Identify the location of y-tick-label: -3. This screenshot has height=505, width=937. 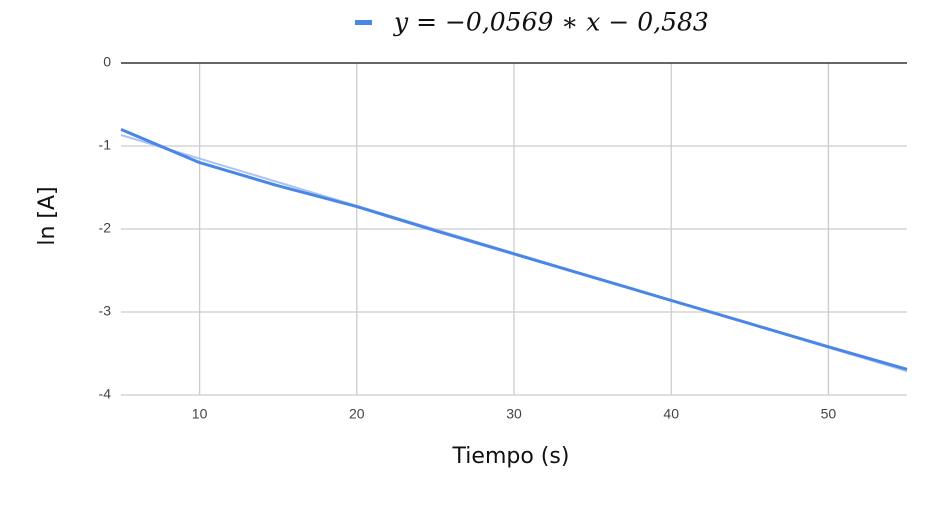
(105, 311).